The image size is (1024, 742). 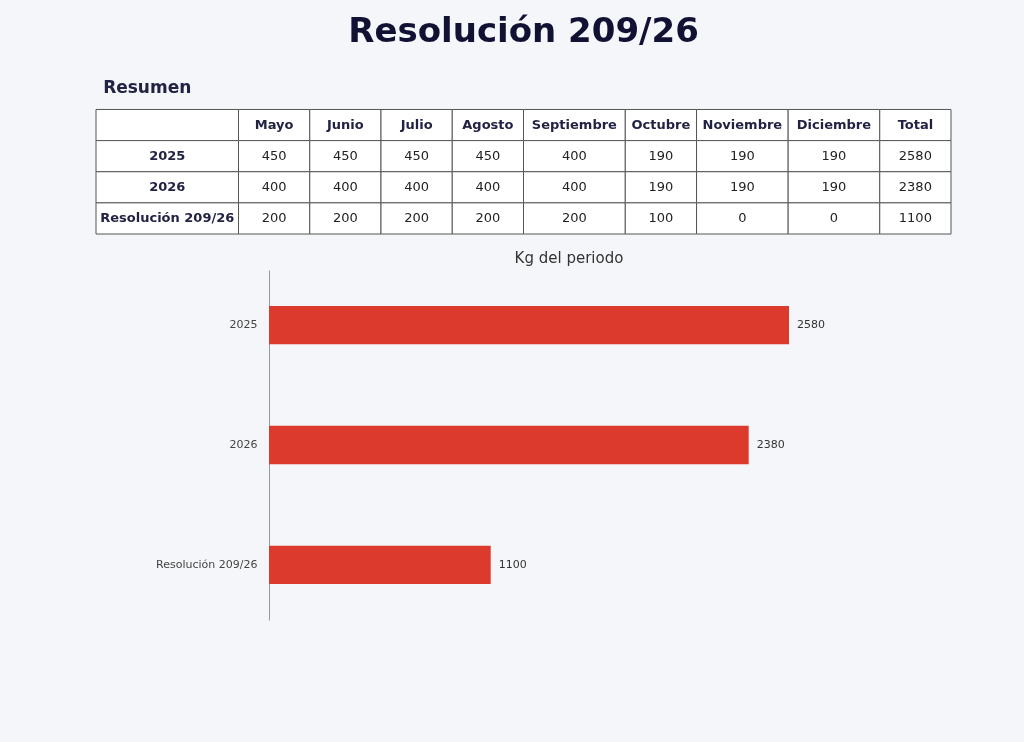 What do you see at coordinates (574, 125) in the screenshot?
I see `category-label: Septiembre` at bounding box center [574, 125].